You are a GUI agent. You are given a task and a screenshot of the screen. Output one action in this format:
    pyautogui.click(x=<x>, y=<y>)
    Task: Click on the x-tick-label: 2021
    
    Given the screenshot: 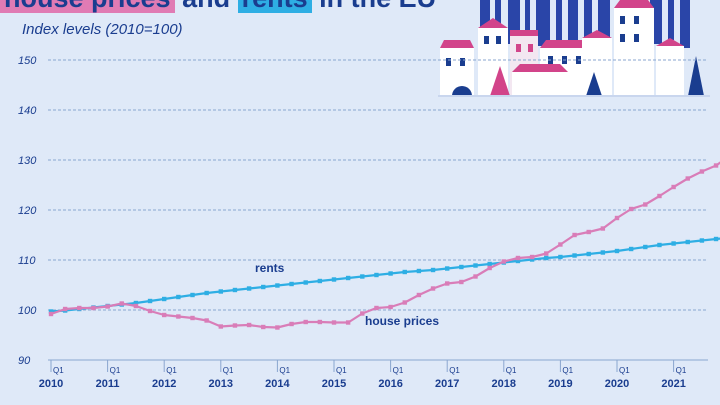 What is the action you would take?
    pyautogui.click(x=673, y=384)
    